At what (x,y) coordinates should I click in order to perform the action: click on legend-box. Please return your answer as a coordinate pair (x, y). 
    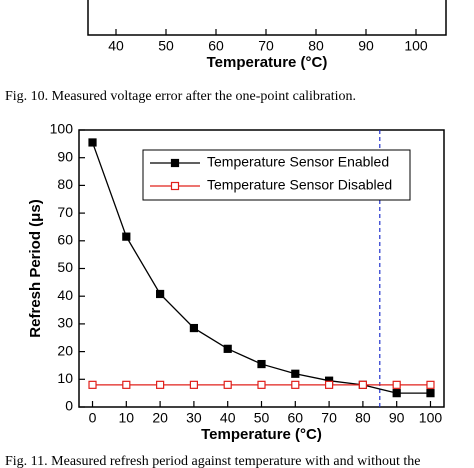
    Looking at the image, I should click on (276, 175).